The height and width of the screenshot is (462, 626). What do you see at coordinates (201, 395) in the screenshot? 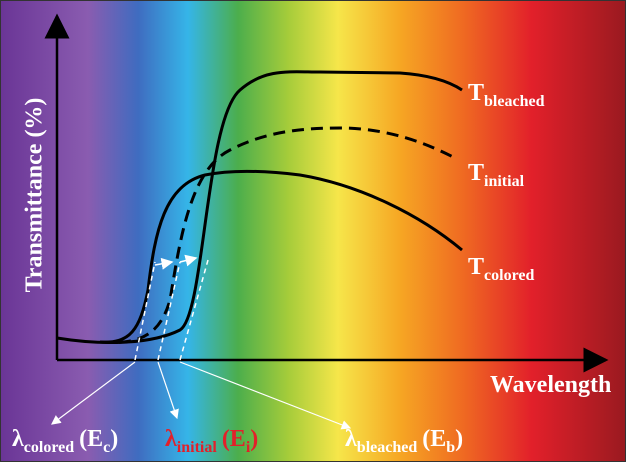
I see `label-arrows` at bounding box center [201, 395].